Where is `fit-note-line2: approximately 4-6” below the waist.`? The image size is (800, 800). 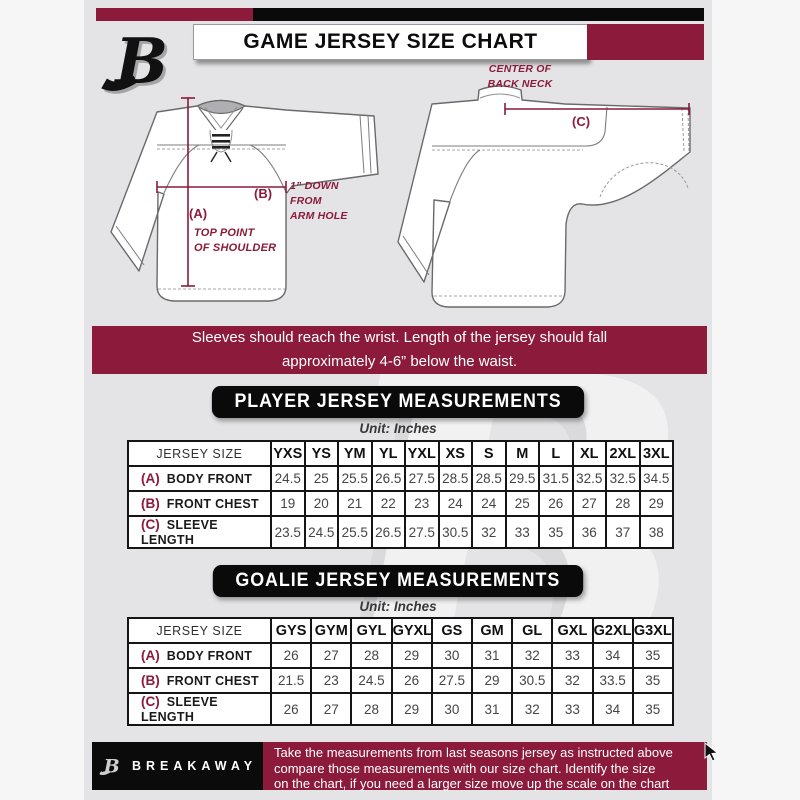 fit-note-line2: approximately 4-6” below the waist. is located at coordinates (399, 361).